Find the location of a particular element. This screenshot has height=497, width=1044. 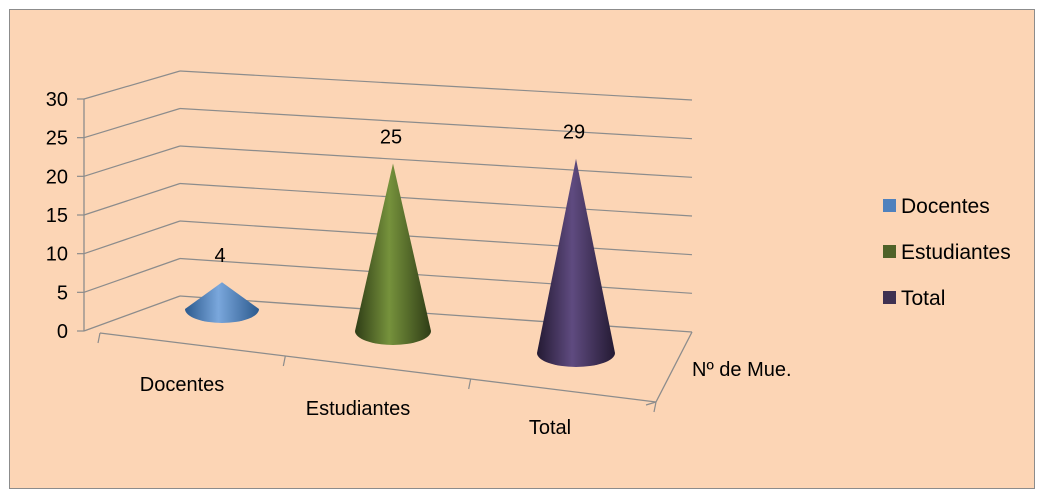

series-axis-label: Nº de Mue. is located at coordinates (742, 370).